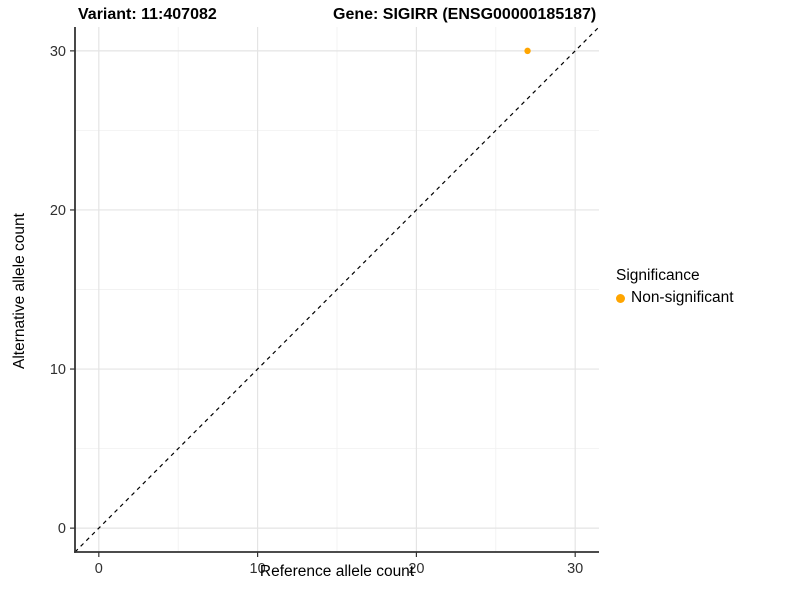  I want to click on legend-point-icon, so click(620, 298).